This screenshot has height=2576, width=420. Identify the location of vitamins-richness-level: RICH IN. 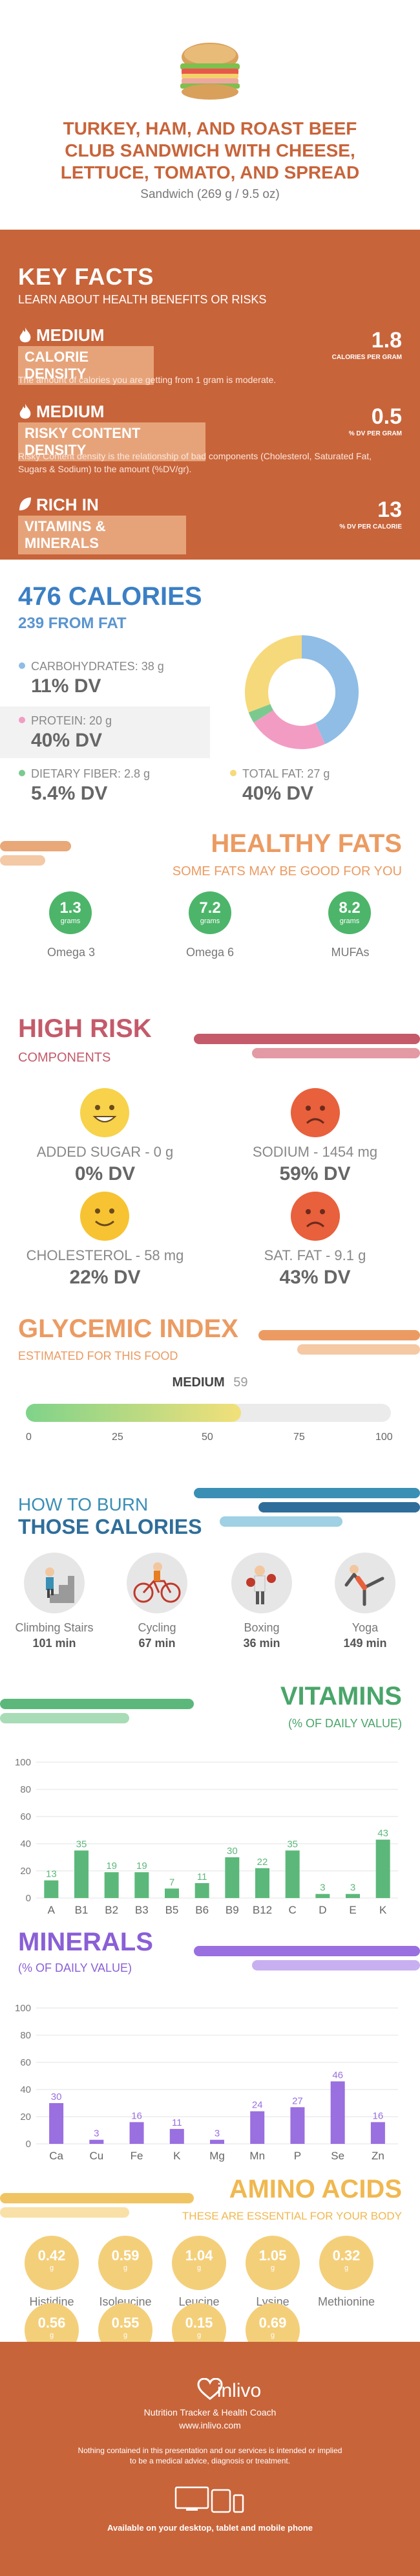
(68, 504).